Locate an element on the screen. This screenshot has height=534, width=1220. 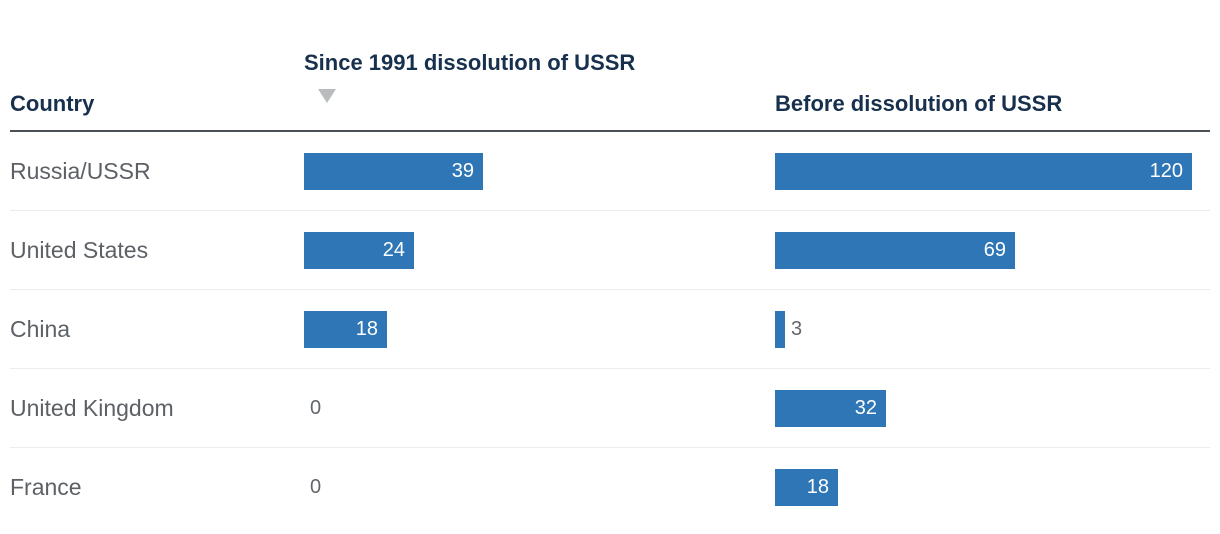
country-label: United States is located at coordinates (79, 249).